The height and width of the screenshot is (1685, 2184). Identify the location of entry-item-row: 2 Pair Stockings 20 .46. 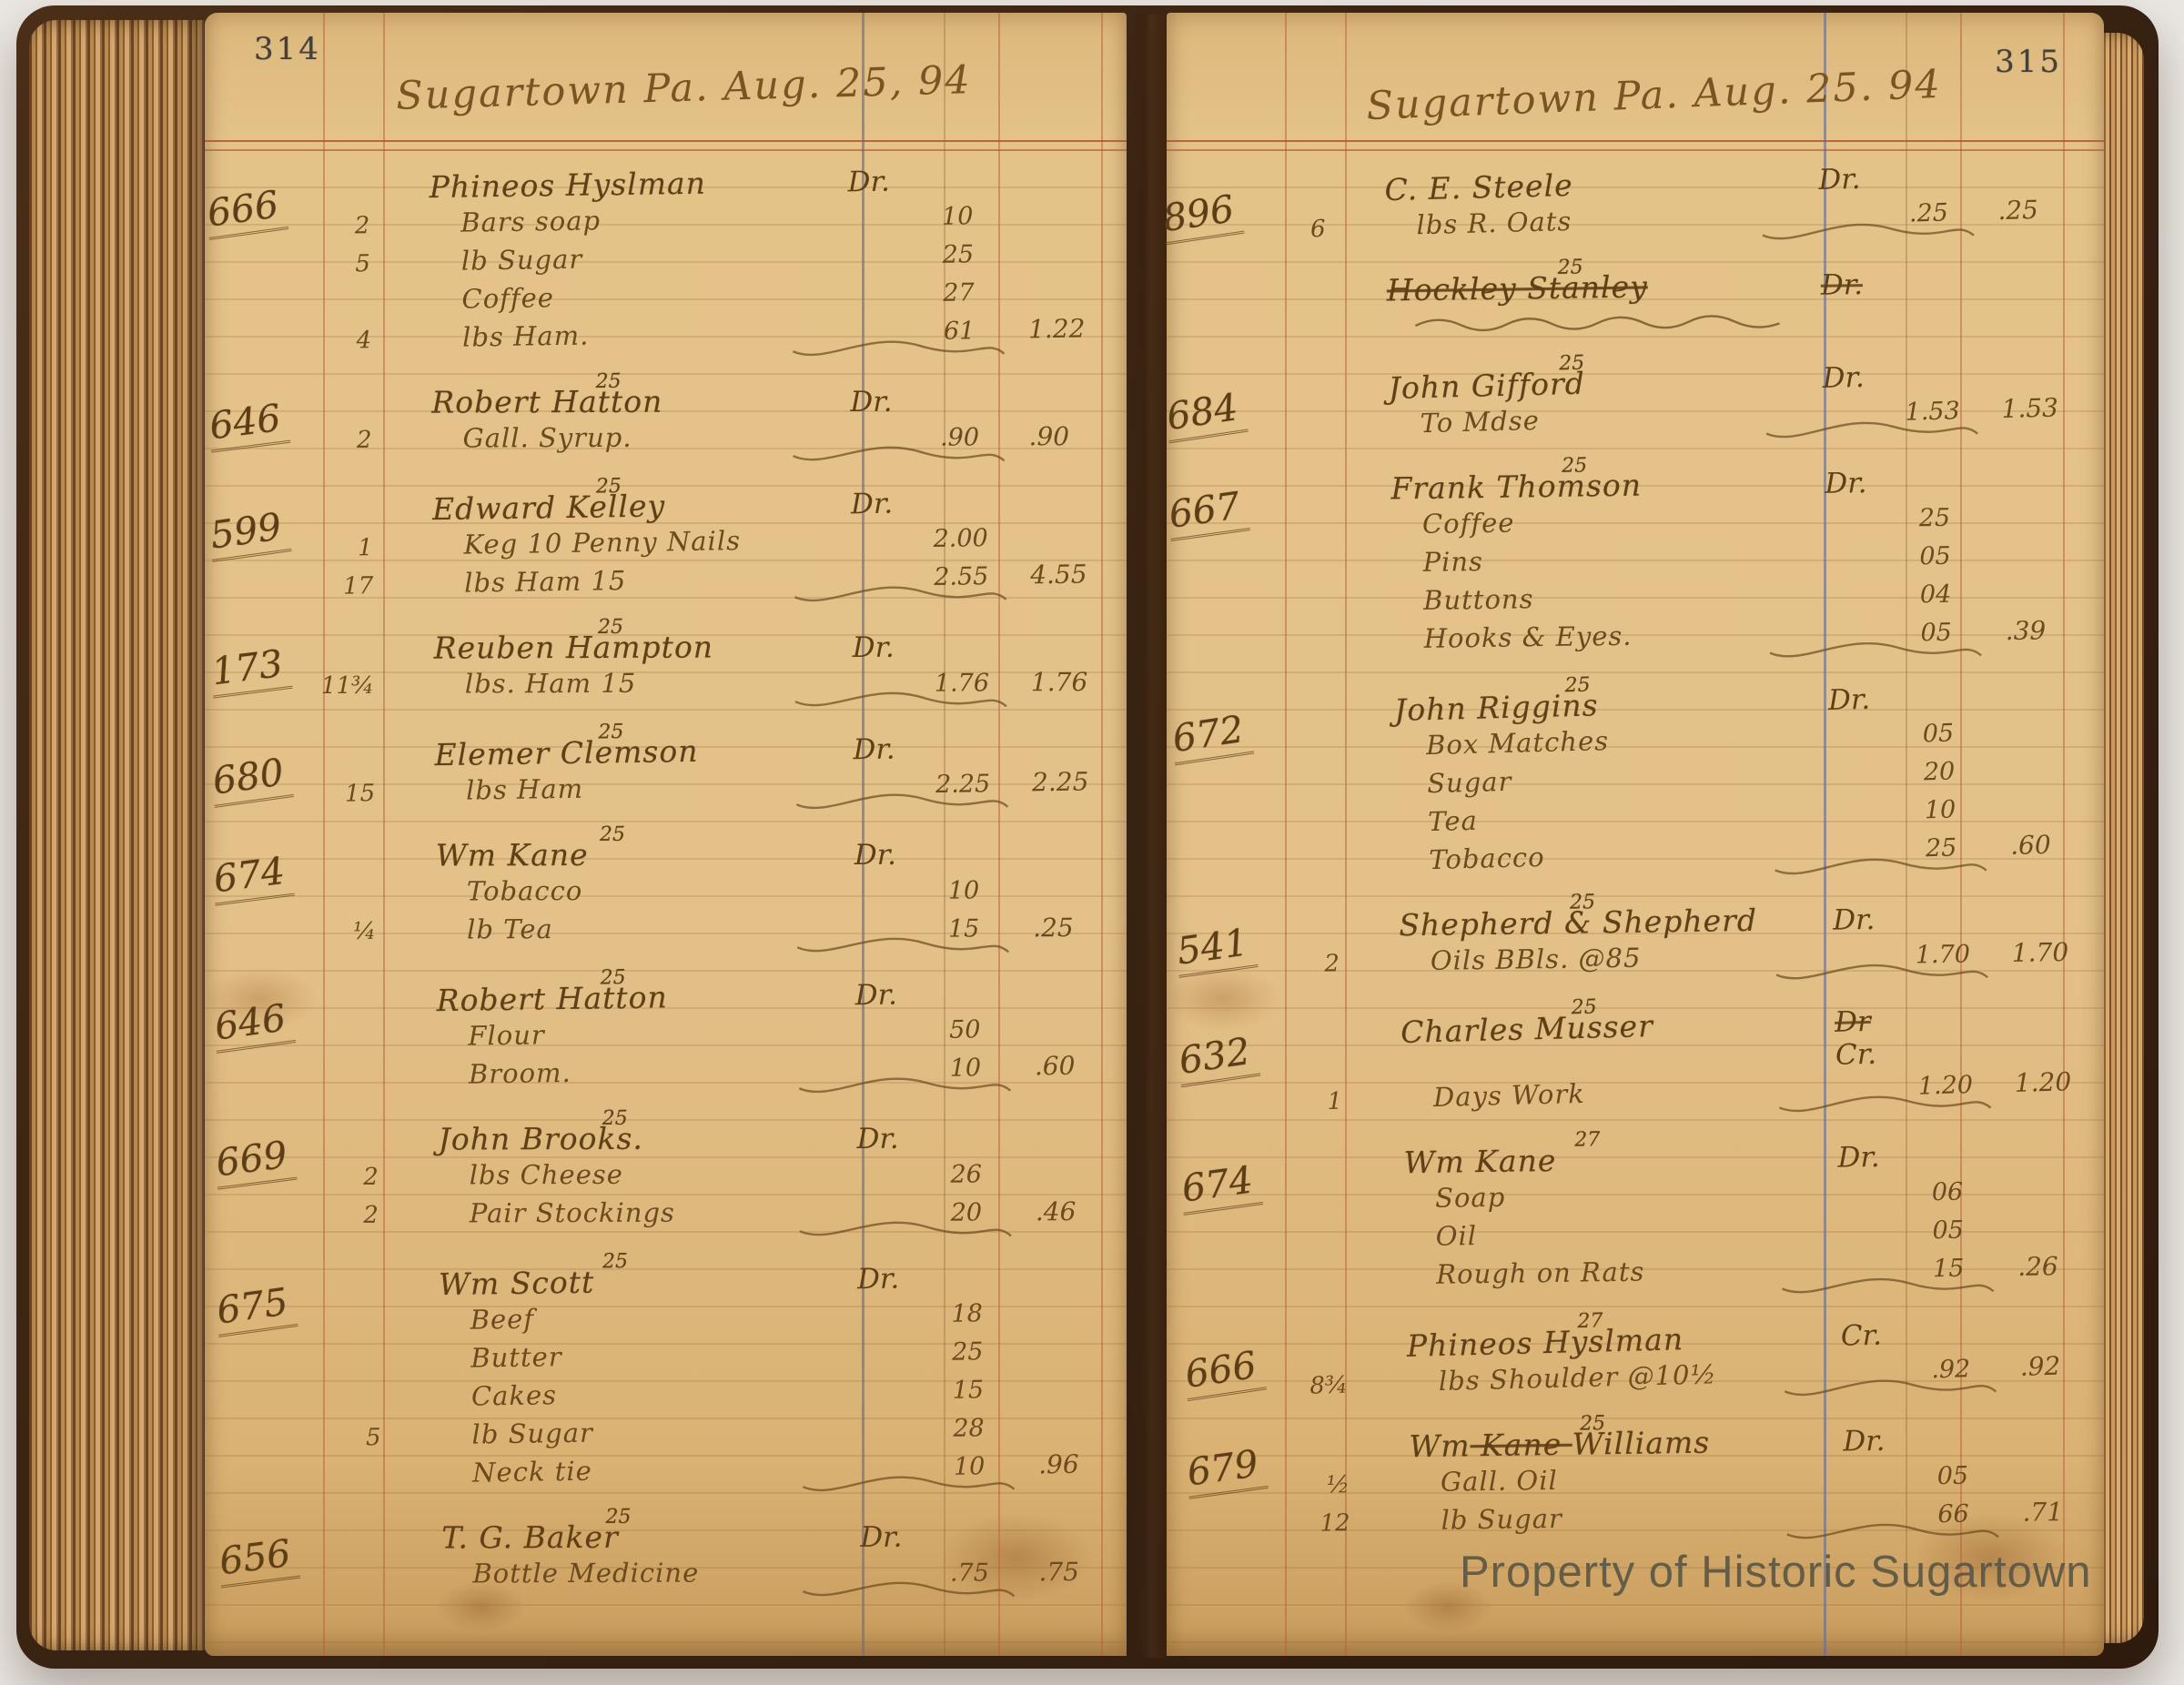
(724, 1216).